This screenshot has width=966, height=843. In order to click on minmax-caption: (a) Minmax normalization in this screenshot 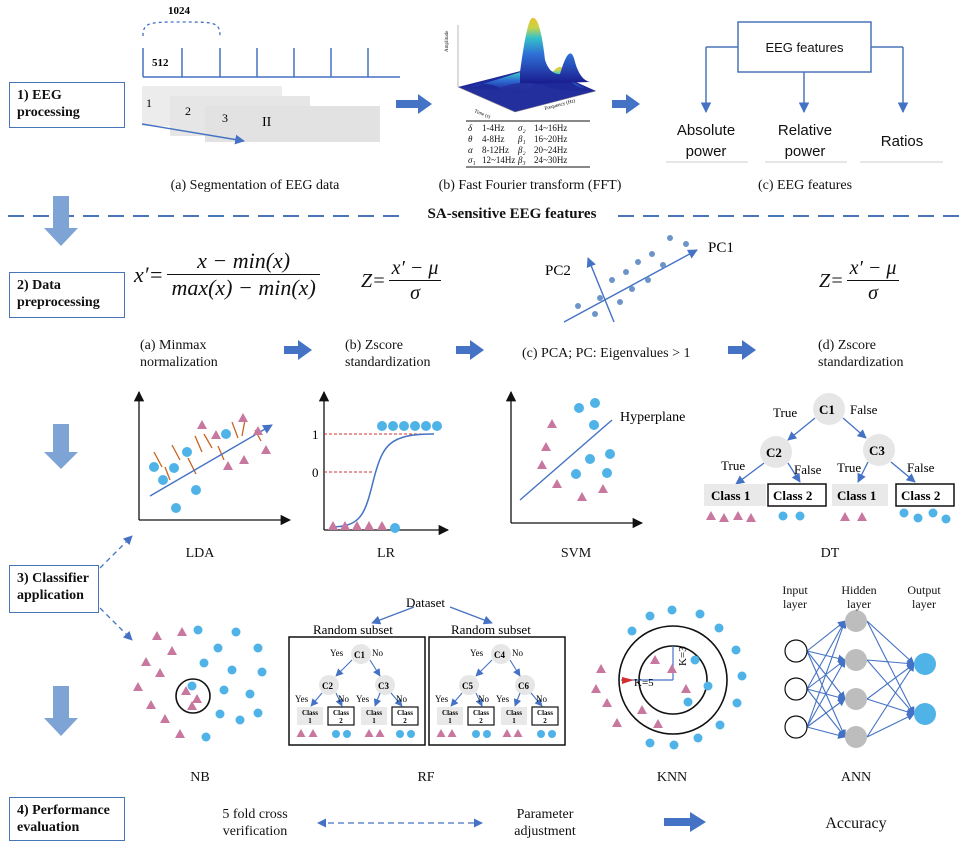, I will do `click(200, 354)`.